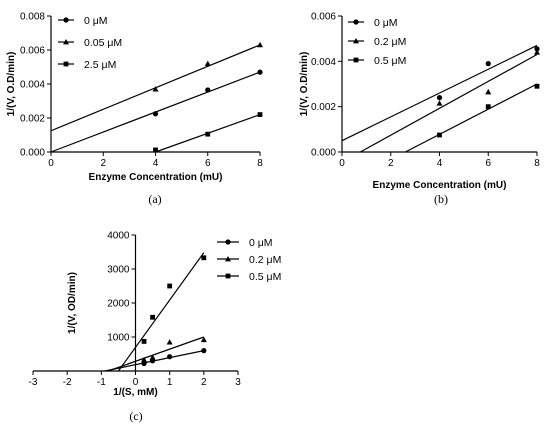  Describe the element at coordinates (118, 338) in the screenshot. I see `y-tick-label: 1000` at that location.